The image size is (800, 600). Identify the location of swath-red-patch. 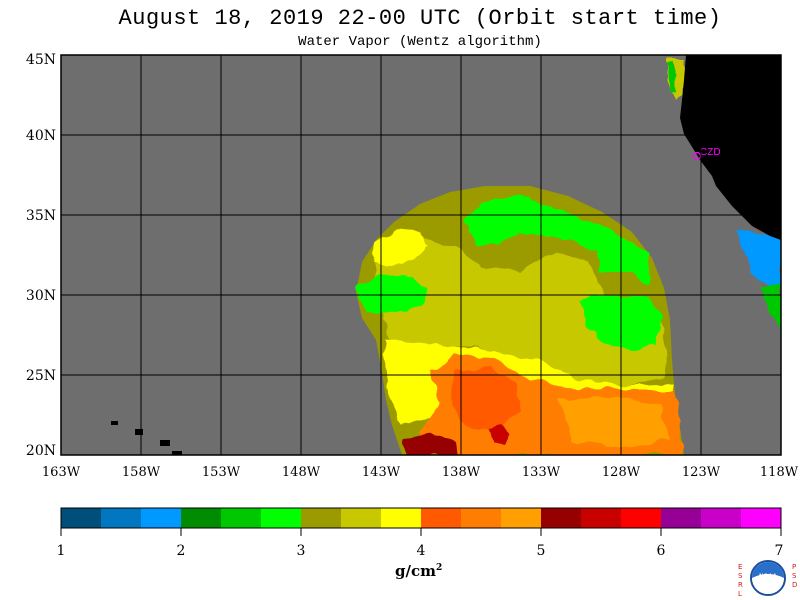
(500, 434).